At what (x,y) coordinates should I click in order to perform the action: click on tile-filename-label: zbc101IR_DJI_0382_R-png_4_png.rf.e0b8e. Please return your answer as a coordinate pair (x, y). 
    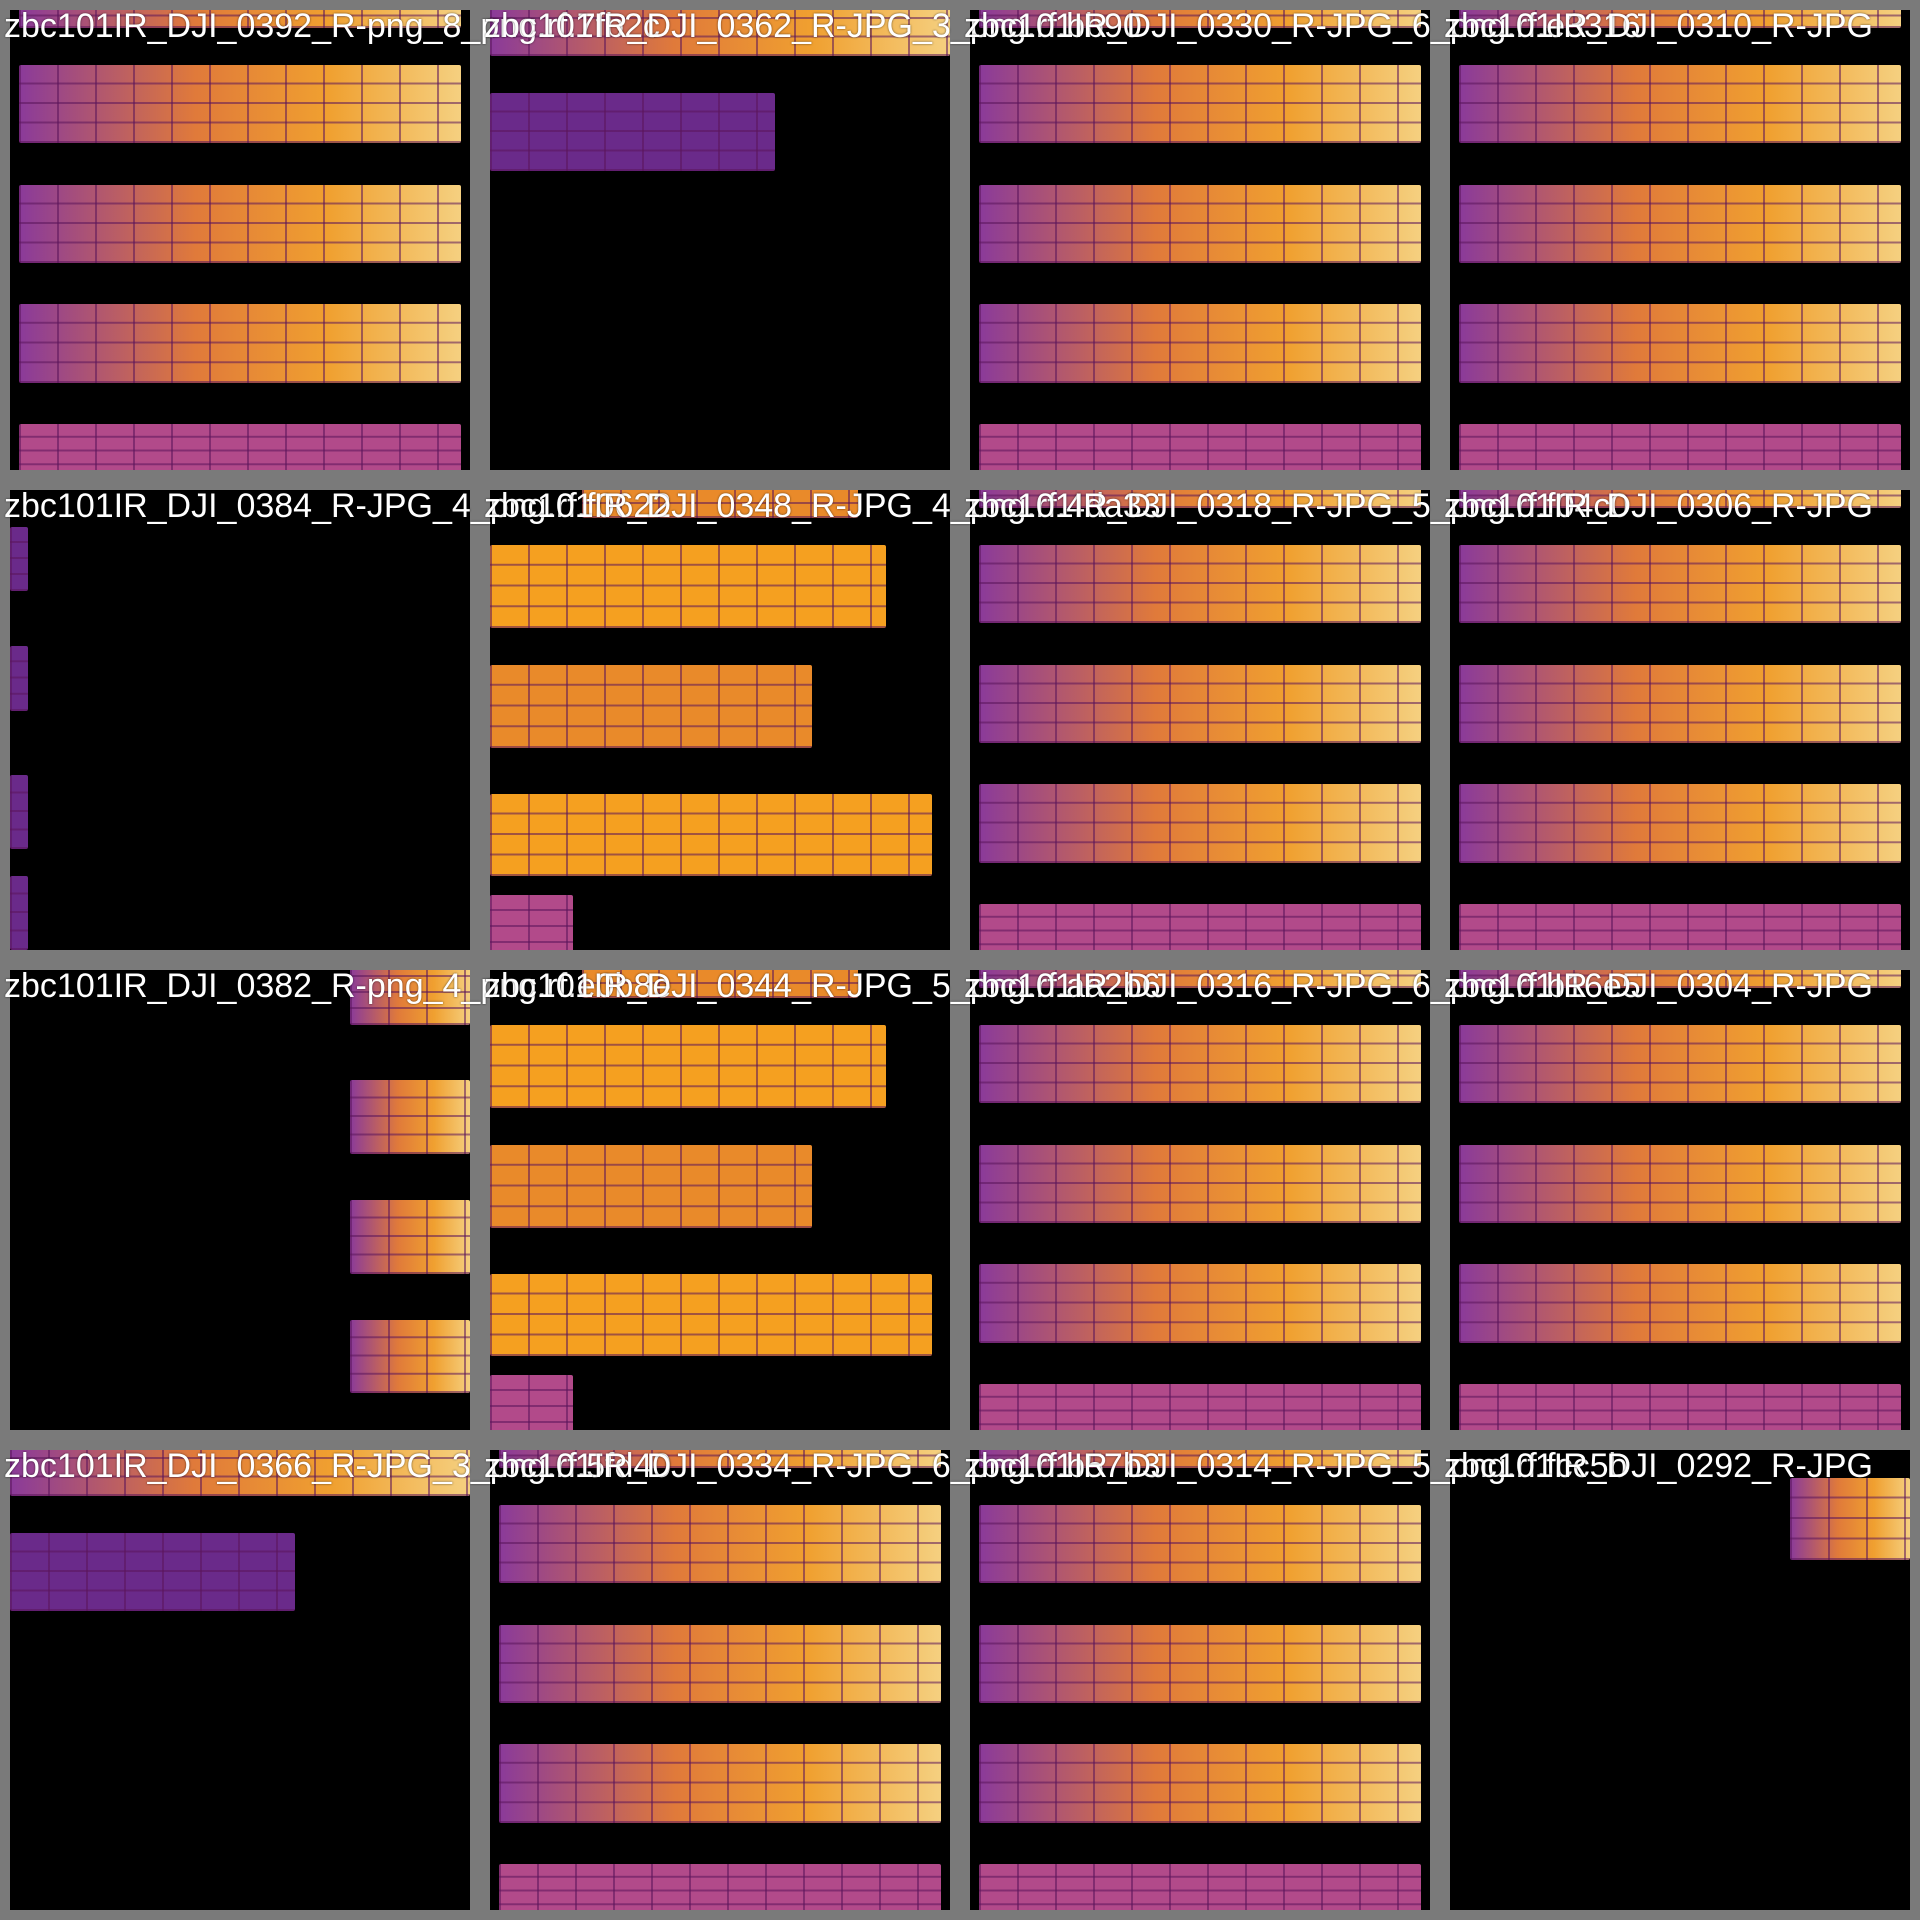
    Looking at the image, I should click on (338, 986).